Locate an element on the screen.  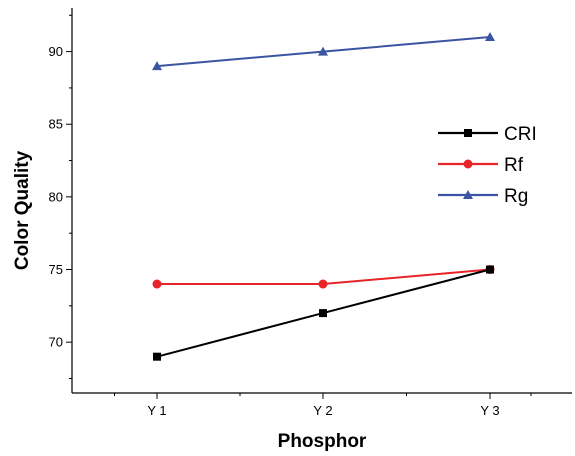
series-rg is located at coordinates (323, 51).